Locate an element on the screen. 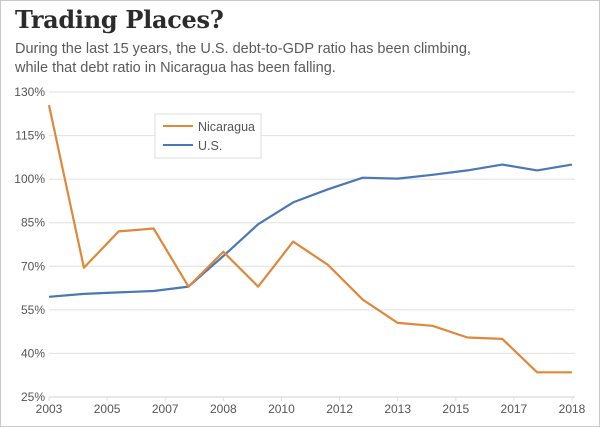 The width and height of the screenshot is (600, 427). legend-label-nicaragua: Nicaragua is located at coordinates (226, 127).